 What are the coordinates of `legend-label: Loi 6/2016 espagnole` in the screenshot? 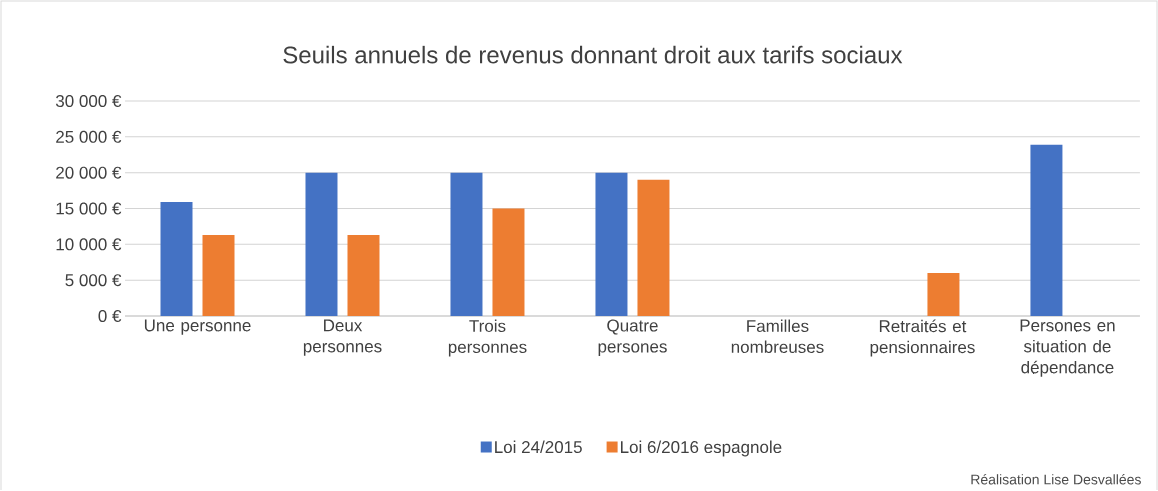 It's located at (701, 448).